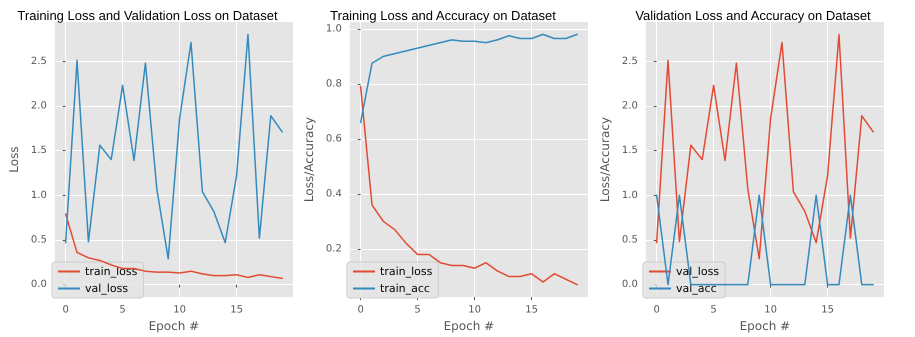 Image resolution: width=915 pixels, height=337 pixels. Describe the element at coordinates (334, 84) in the screenshot. I see `y-tick-label: 0.8` at that location.